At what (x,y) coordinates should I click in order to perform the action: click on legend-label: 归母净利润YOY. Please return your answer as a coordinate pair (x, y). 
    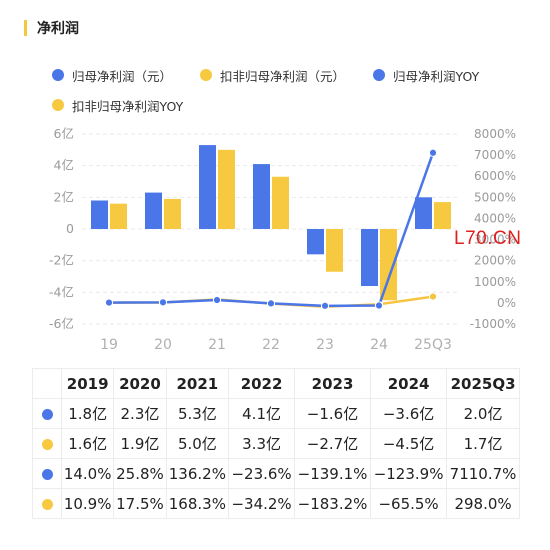
    Looking at the image, I should click on (436, 76).